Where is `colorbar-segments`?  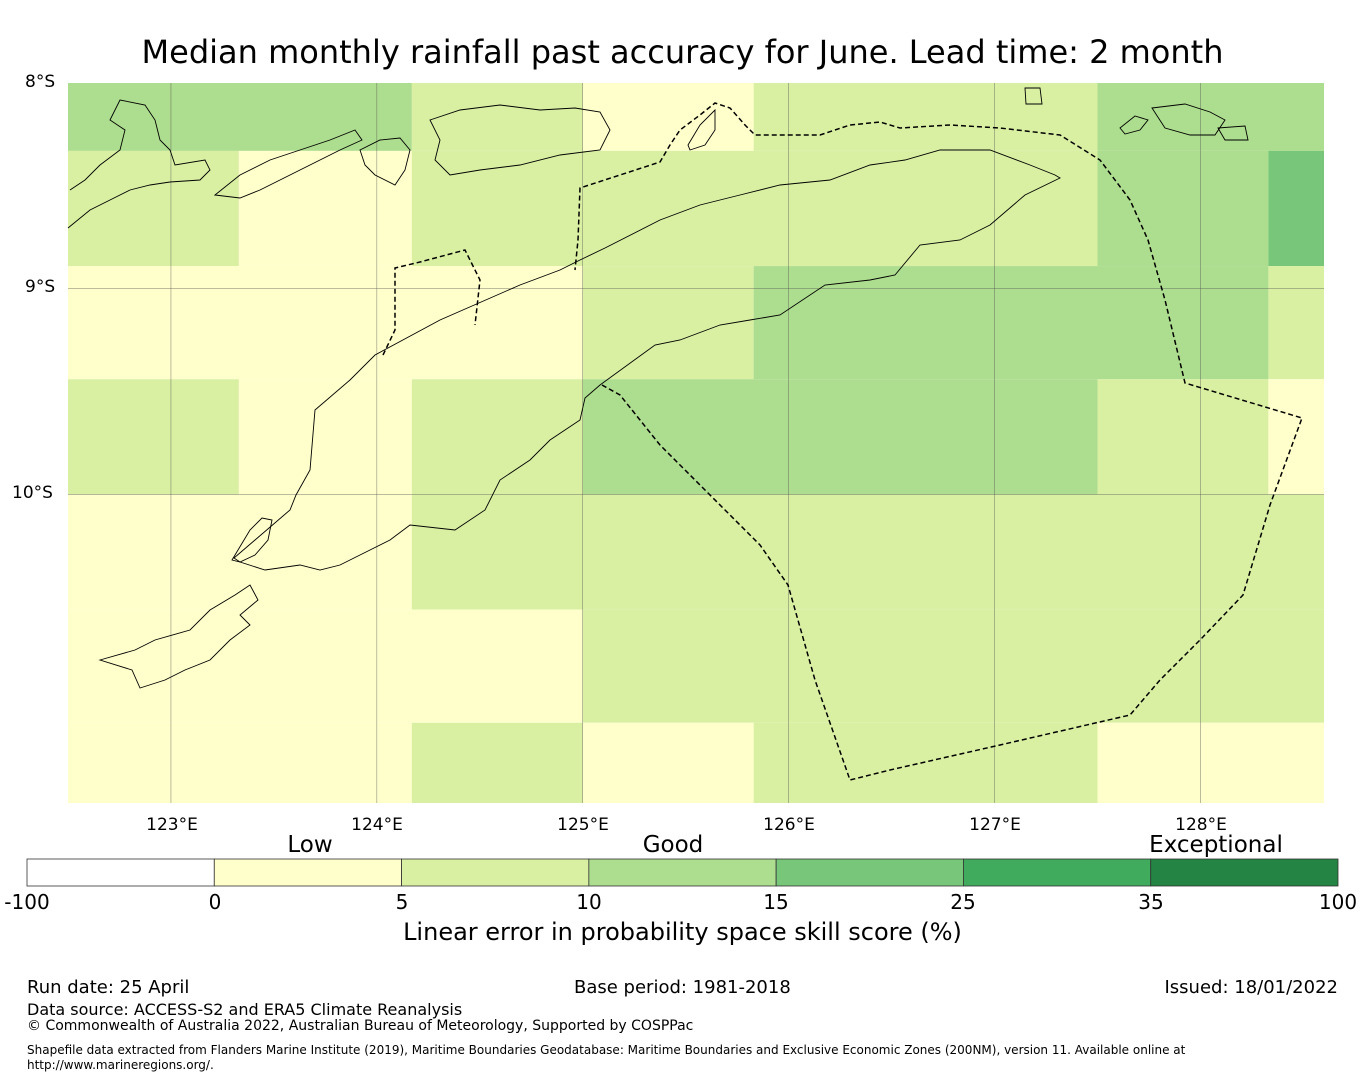 colorbar-segments is located at coordinates (682, 872).